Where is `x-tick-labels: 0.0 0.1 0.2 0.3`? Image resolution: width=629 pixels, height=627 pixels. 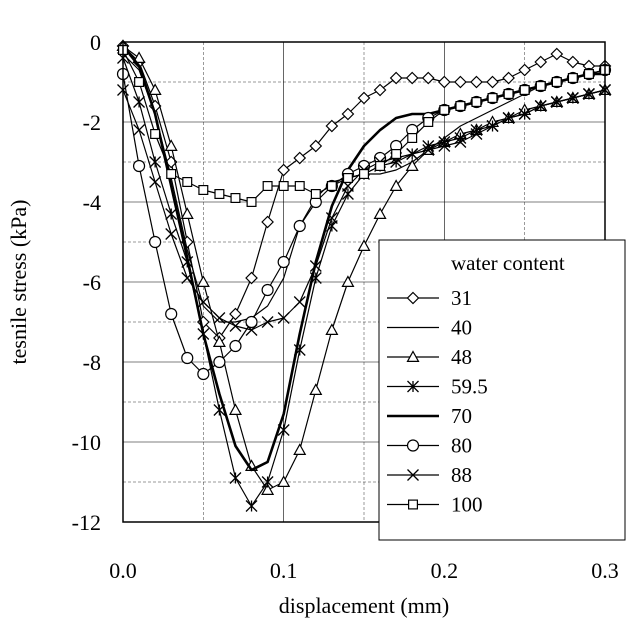 x-tick-labels: 0.0 0.1 0.2 0.3 is located at coordinates (364, 570).